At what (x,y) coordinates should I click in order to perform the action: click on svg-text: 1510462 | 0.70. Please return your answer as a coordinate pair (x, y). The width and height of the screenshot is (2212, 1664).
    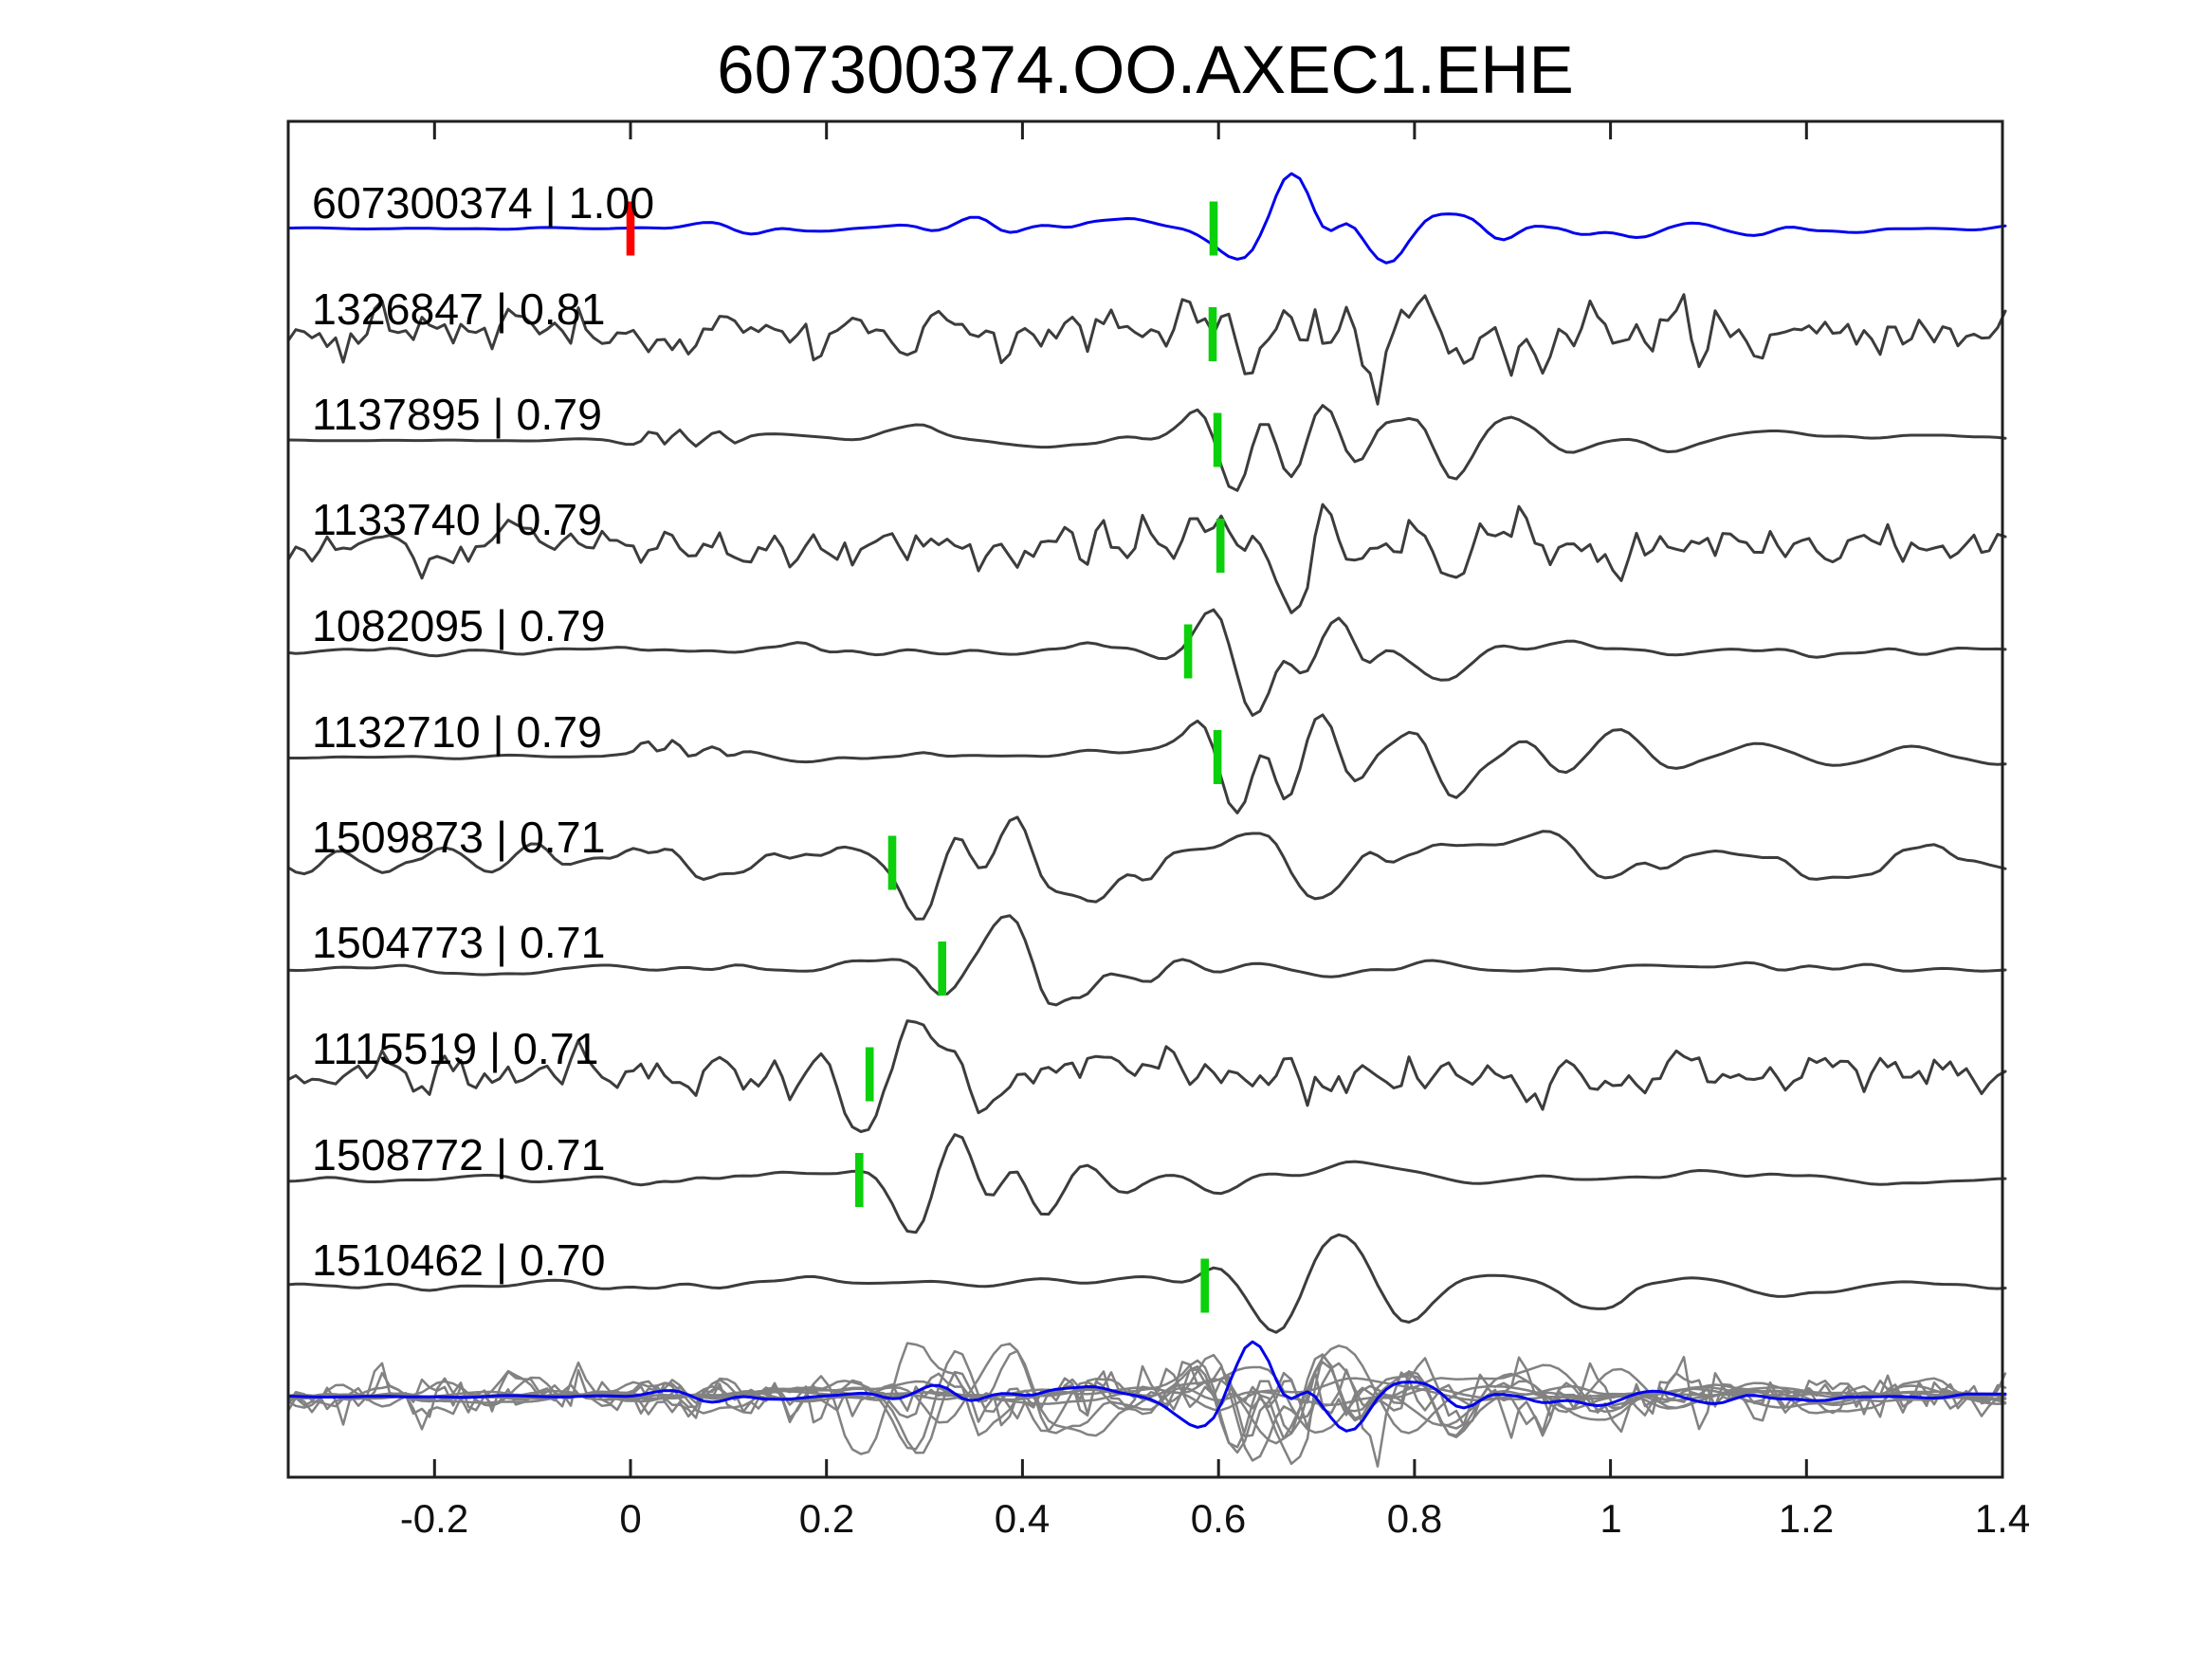
    Looking at the image, I should click on (458, 1260).